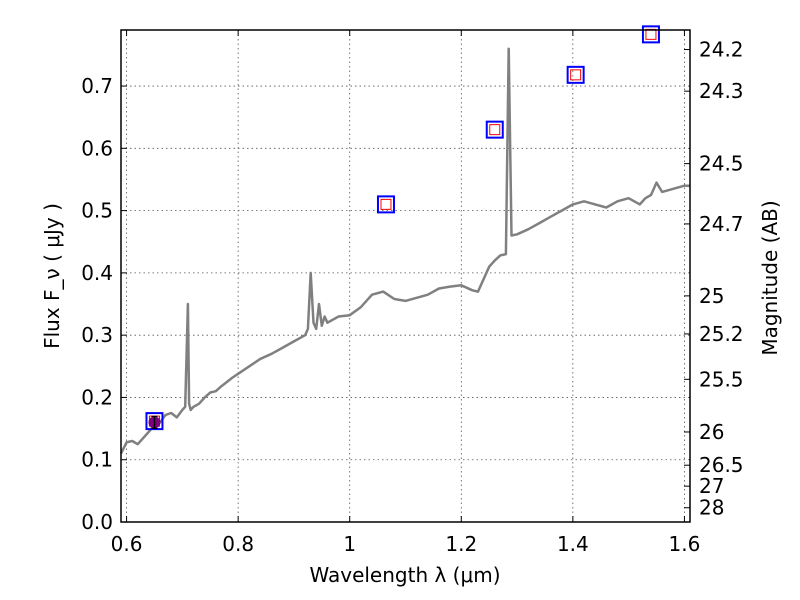 The height and width of the screenshot is (600, 800). I want to click on magnitude-tick-label: 24.3, so click(721, 91).